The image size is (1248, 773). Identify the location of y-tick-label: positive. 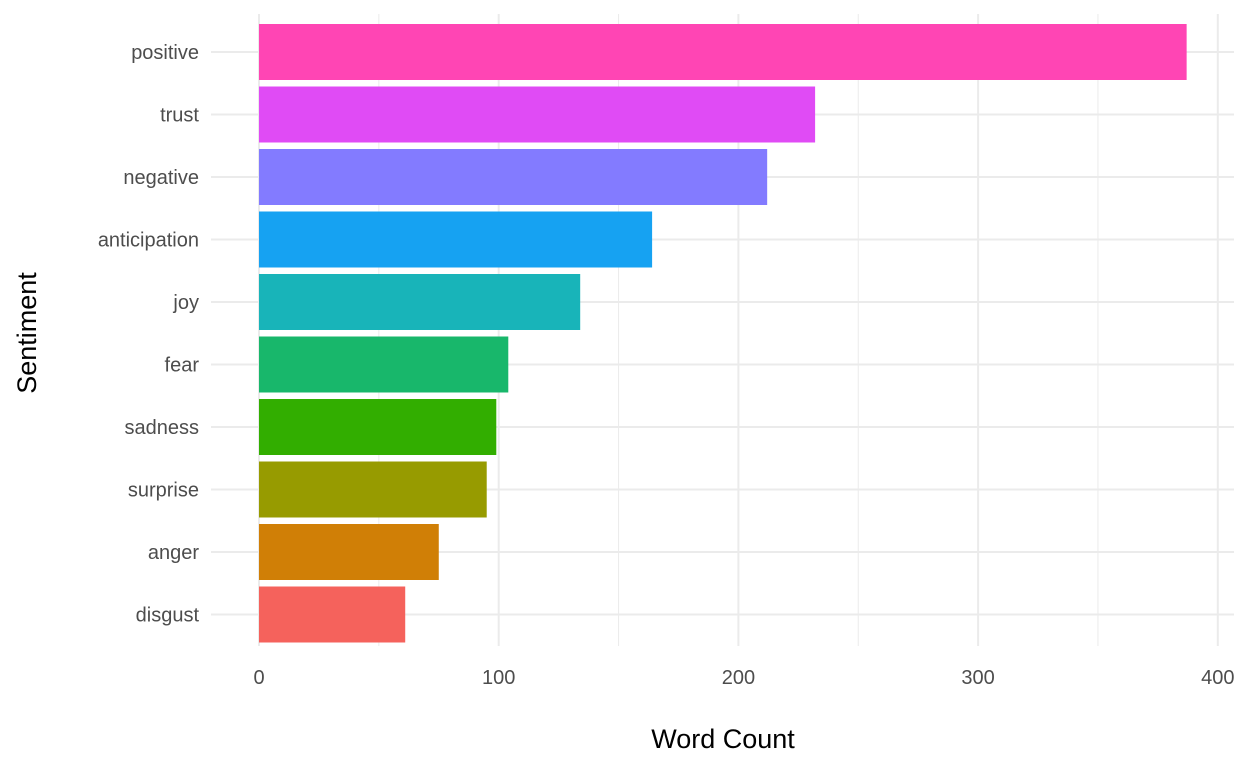
(165, 53).